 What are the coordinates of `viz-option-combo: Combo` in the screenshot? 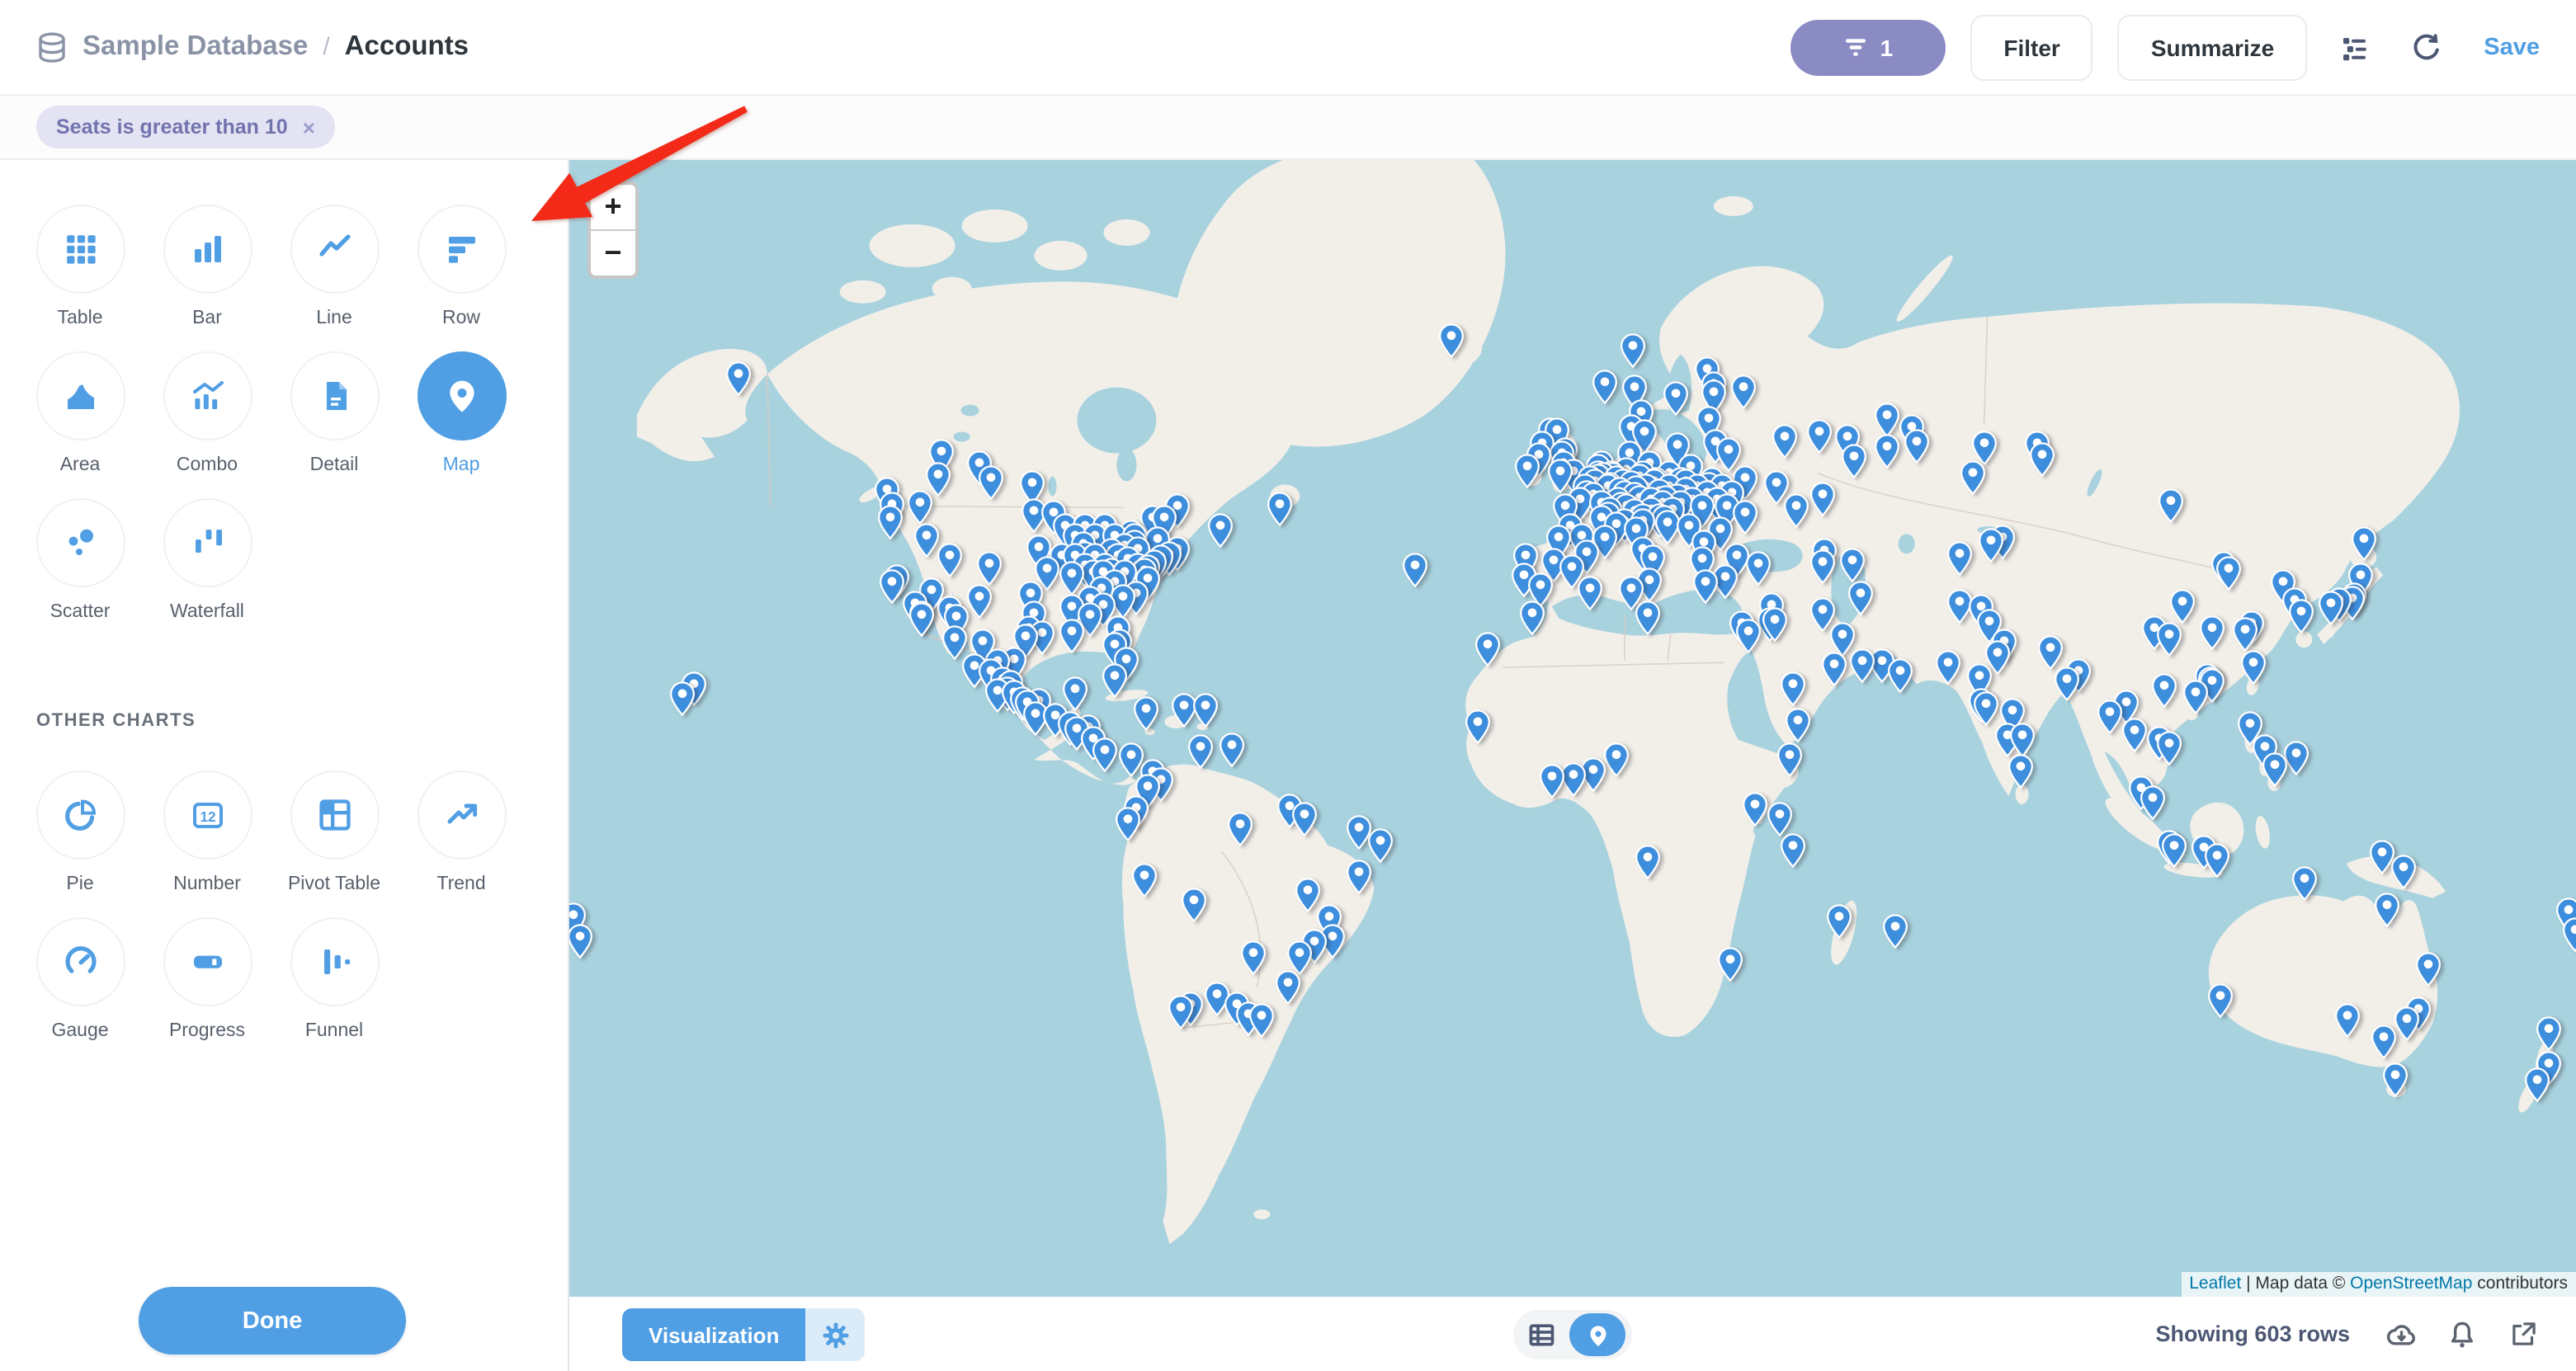 It's located at (207, 413).